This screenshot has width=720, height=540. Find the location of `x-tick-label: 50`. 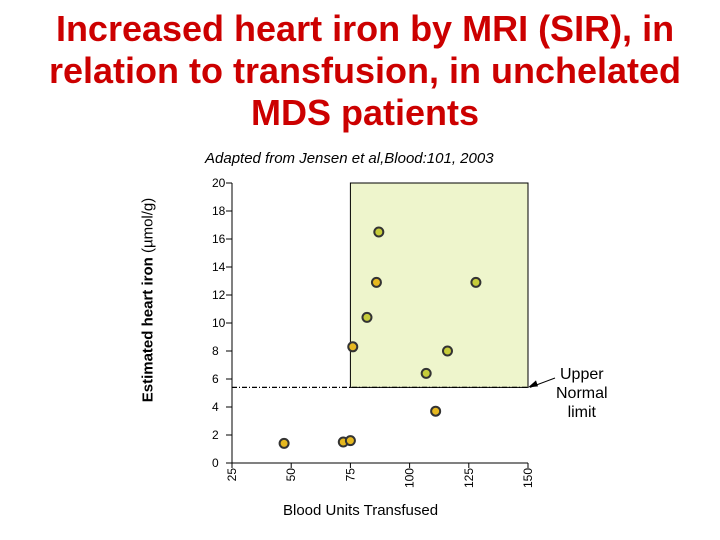

x-tick-label: 50 is located at coordinates (291, 475).